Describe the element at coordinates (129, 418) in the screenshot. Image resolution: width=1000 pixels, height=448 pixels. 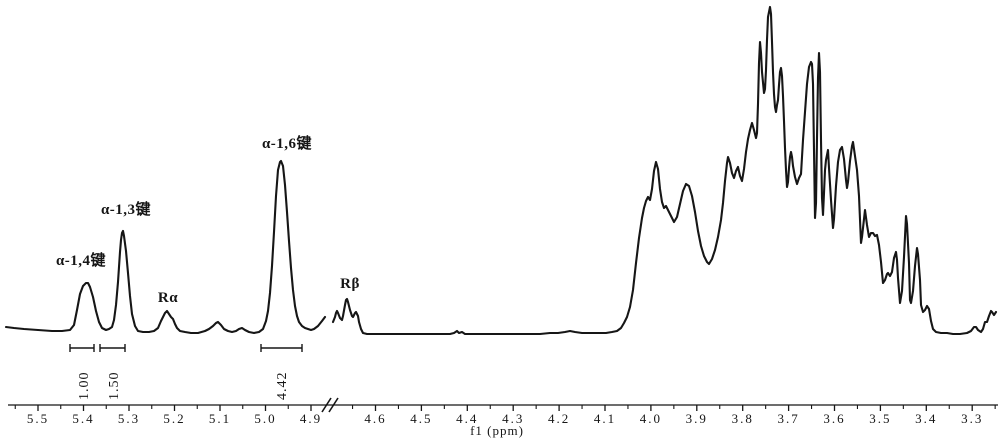
I see `axis-tick-label: 5.3` at that location.